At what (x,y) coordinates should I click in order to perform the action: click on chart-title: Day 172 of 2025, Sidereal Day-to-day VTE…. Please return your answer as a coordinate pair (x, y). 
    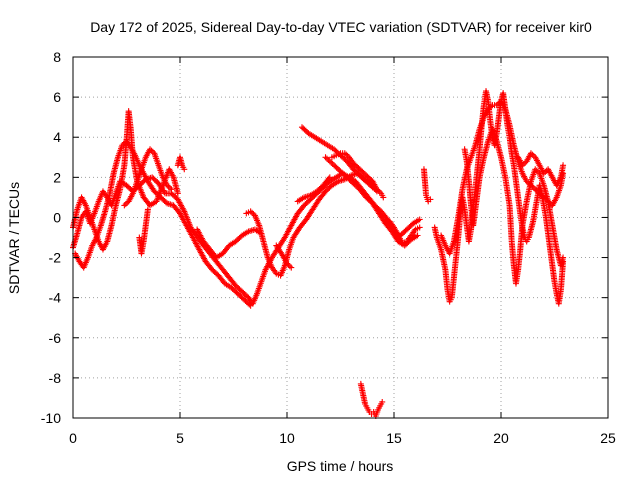
    Looking at the image, I should click on (341, 27).